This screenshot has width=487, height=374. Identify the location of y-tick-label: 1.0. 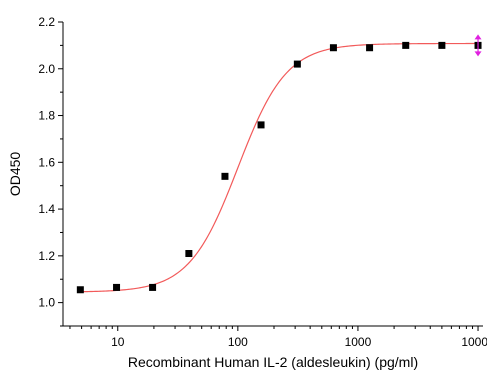
(46, 303).